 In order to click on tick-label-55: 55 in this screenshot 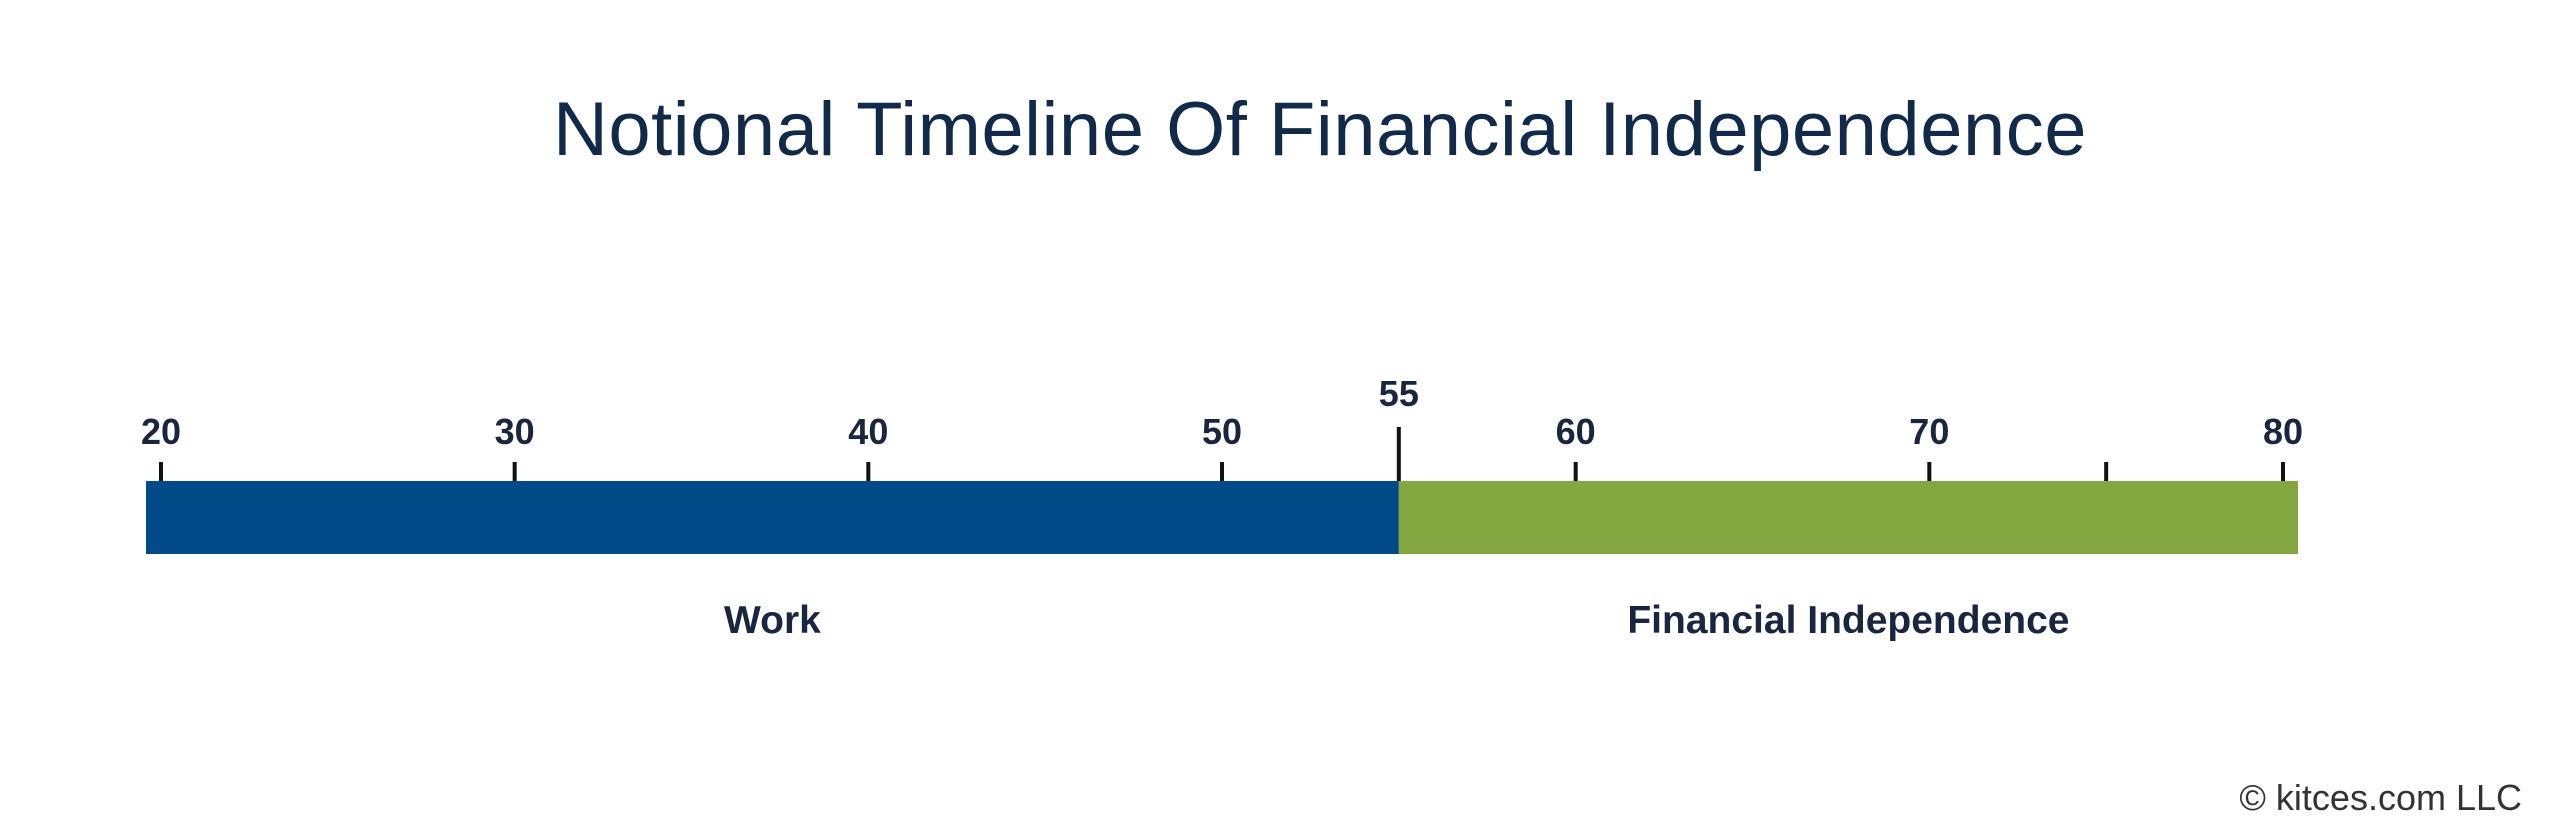, I will do `click(1399, 393)`.